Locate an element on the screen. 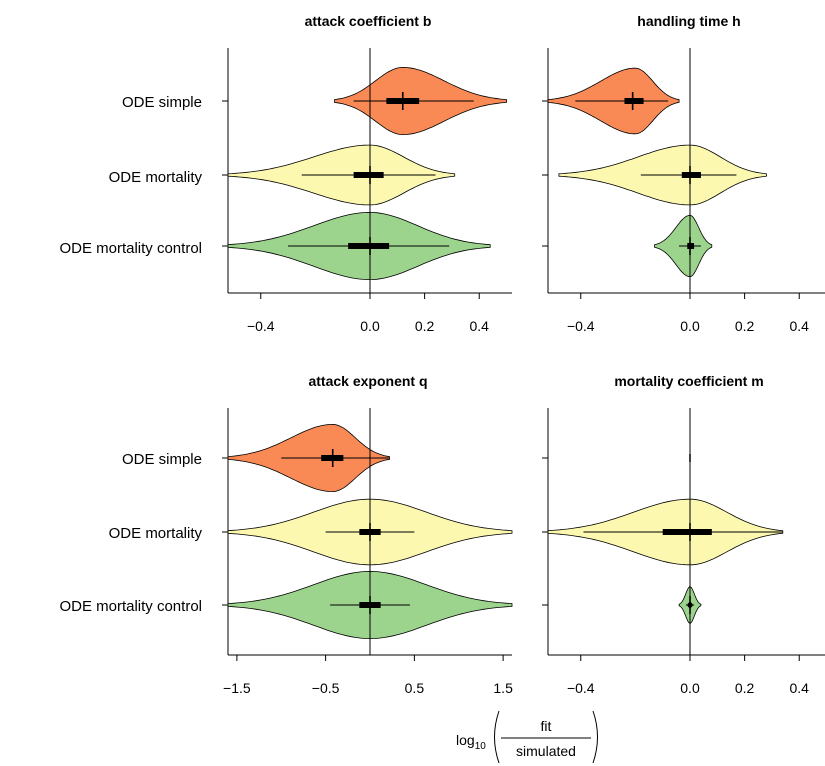 The image size is (825, 766). svg-text: log10 is located at coordinates (471, 742).